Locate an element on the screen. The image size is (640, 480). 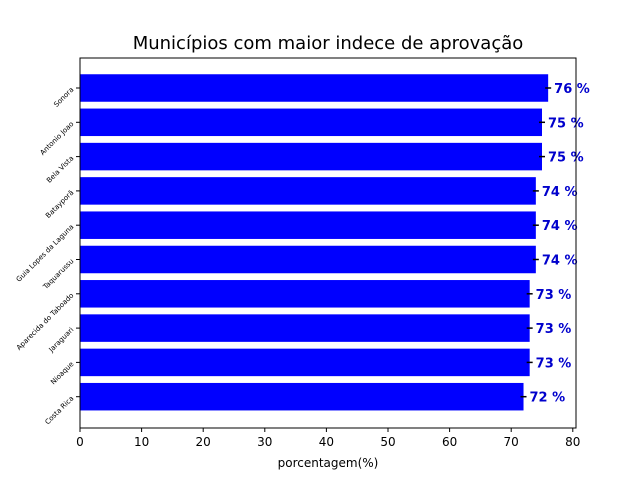
x-tick-label-7: 70 is located at coordinates (511, 442).